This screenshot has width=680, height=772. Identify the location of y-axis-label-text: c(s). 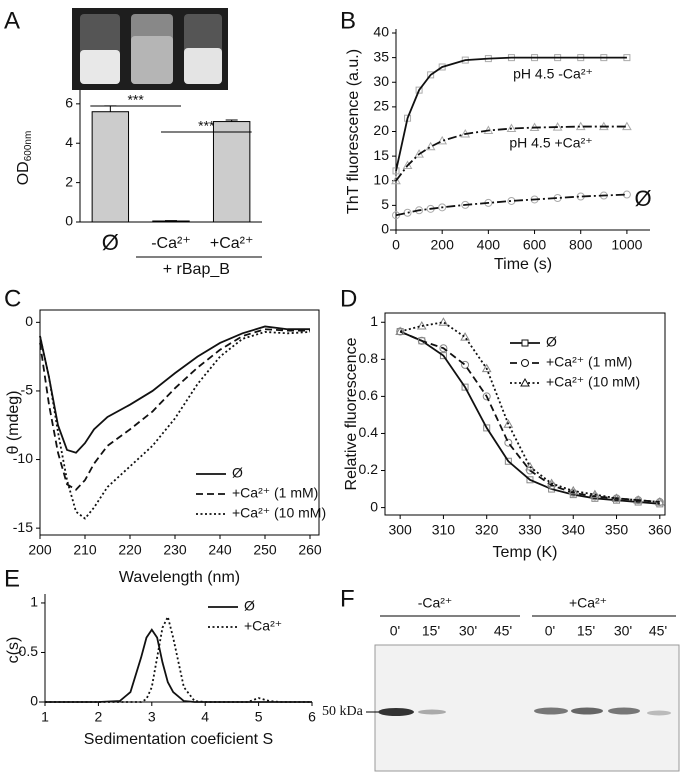
(13, 650).